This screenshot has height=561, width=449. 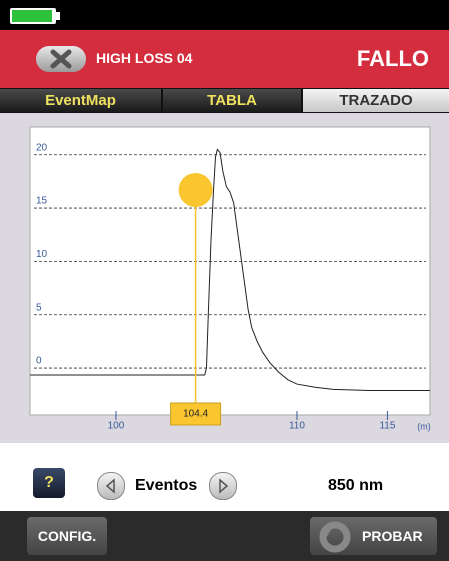 I want to click on header: HIGH LOSS 04 FALLO, so click(x=224, y=59).